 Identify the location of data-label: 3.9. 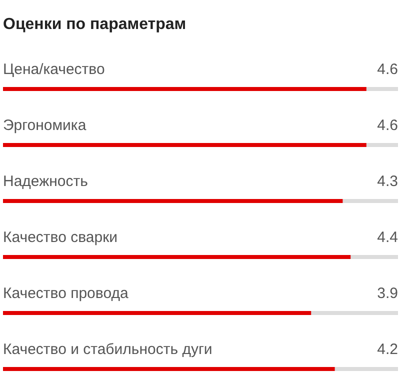
(387, 293).